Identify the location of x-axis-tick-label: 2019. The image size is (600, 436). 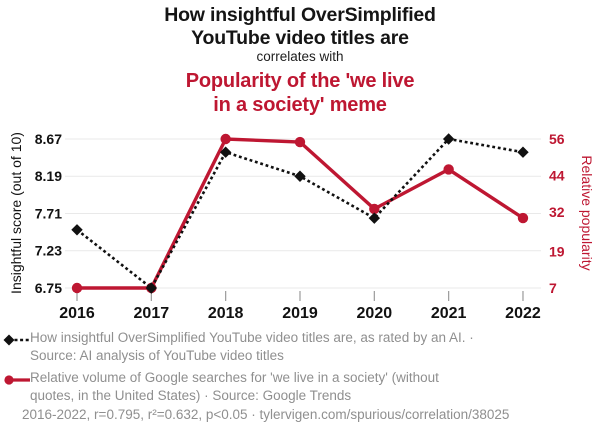
(300, 312).